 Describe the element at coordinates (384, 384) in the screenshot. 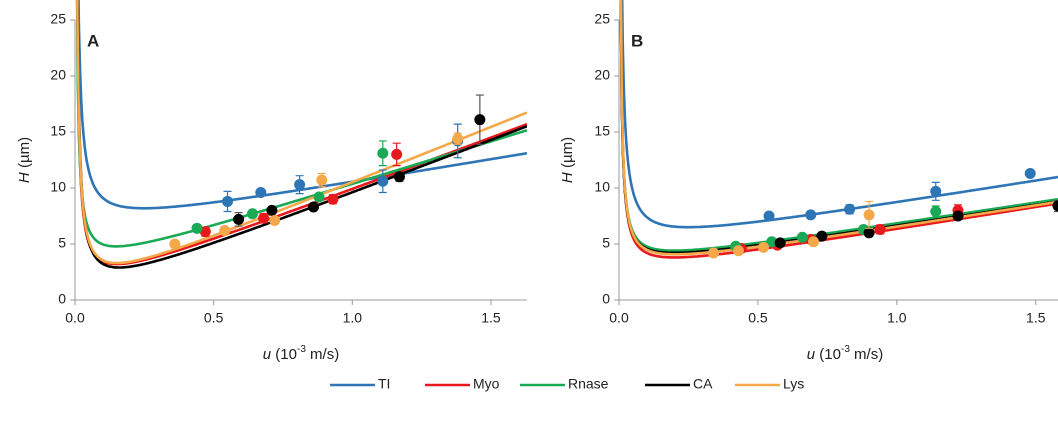

I see `legend-label: TI` at that location.